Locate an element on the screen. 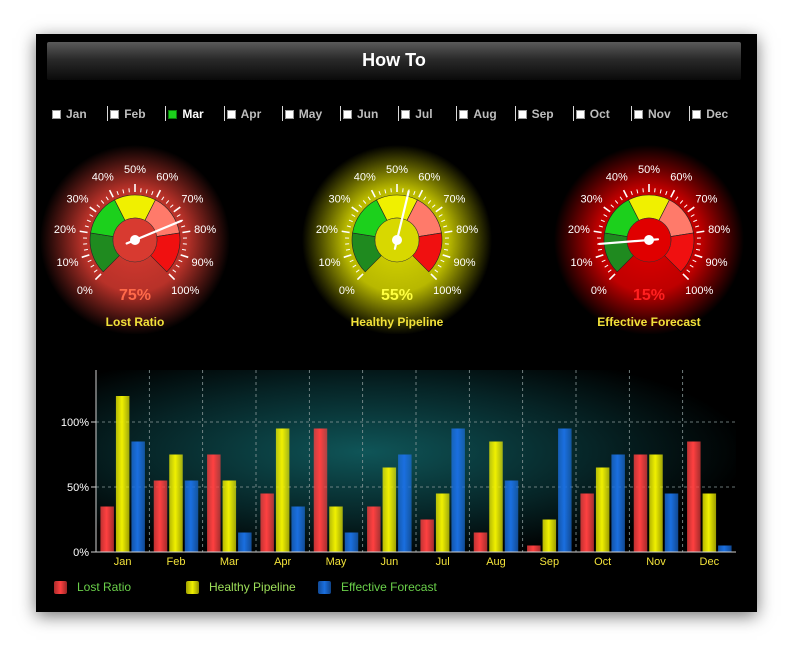  month-option-nov: Nov is located at coordinates (651, 114).